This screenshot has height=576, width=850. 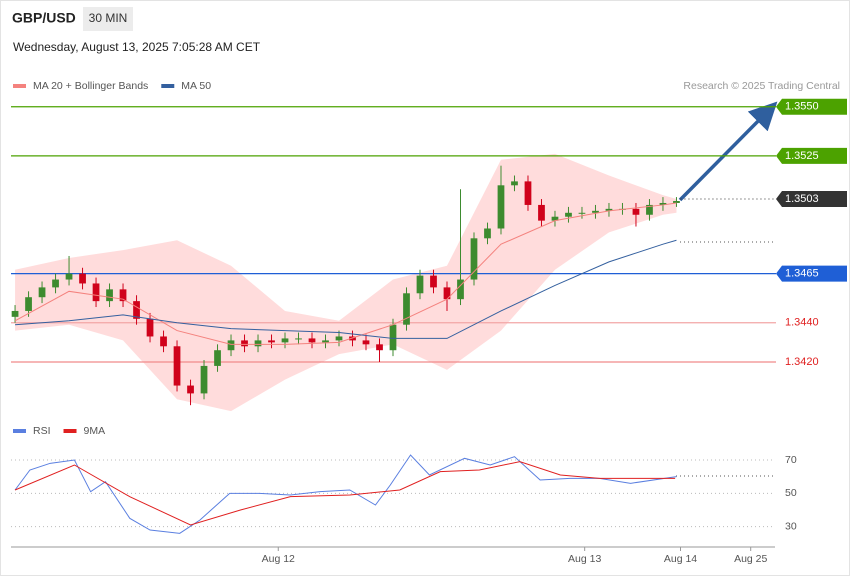 What do you see at coordinates (584, 559) in the screenshot?
I see `x-tick-label: Aug 13` at bounding box center [584, 559].